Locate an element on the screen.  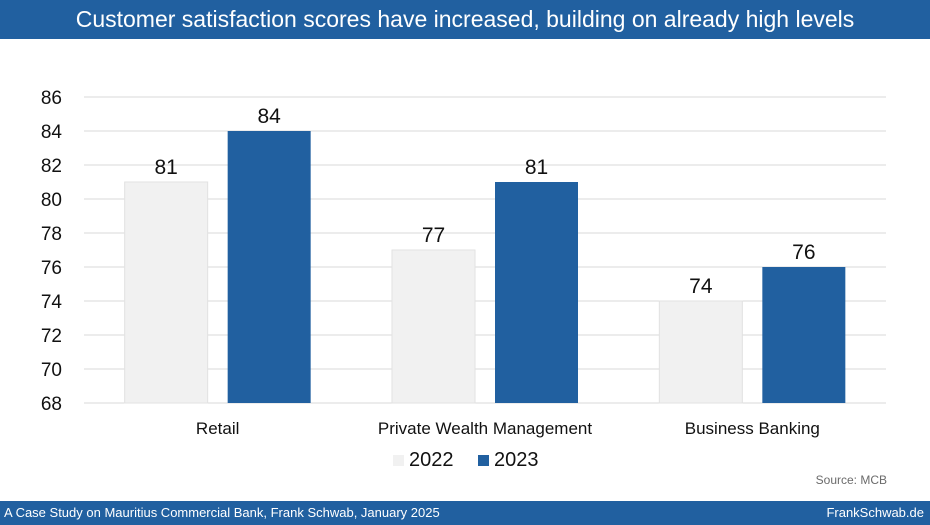
y-tick-label: 84 is located at coordinates (52, 132).